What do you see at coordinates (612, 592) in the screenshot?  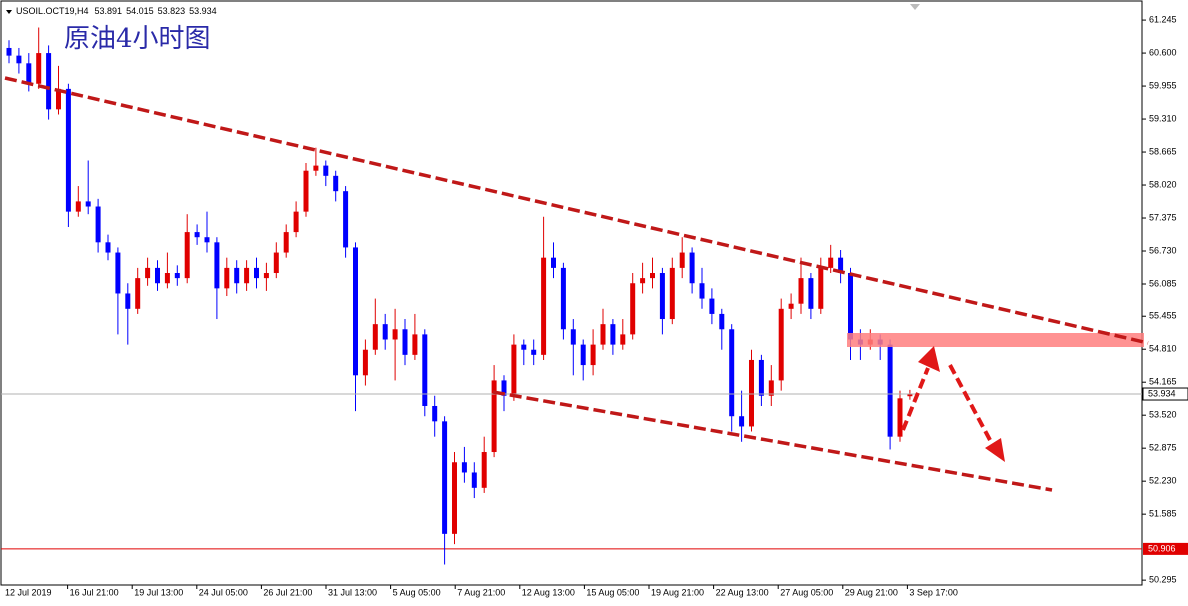 I see `x-tick-label: 15 Aug 05:00` at bounding box center [612, 592].